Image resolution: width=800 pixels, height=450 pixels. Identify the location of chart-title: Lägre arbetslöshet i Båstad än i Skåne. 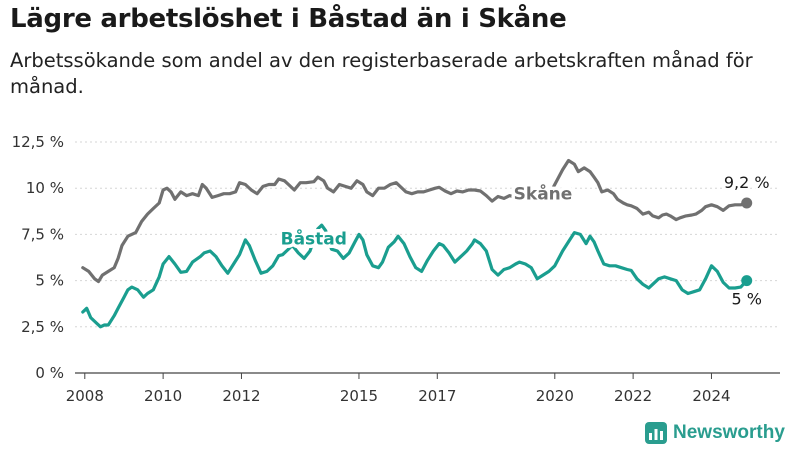
(288, 19).